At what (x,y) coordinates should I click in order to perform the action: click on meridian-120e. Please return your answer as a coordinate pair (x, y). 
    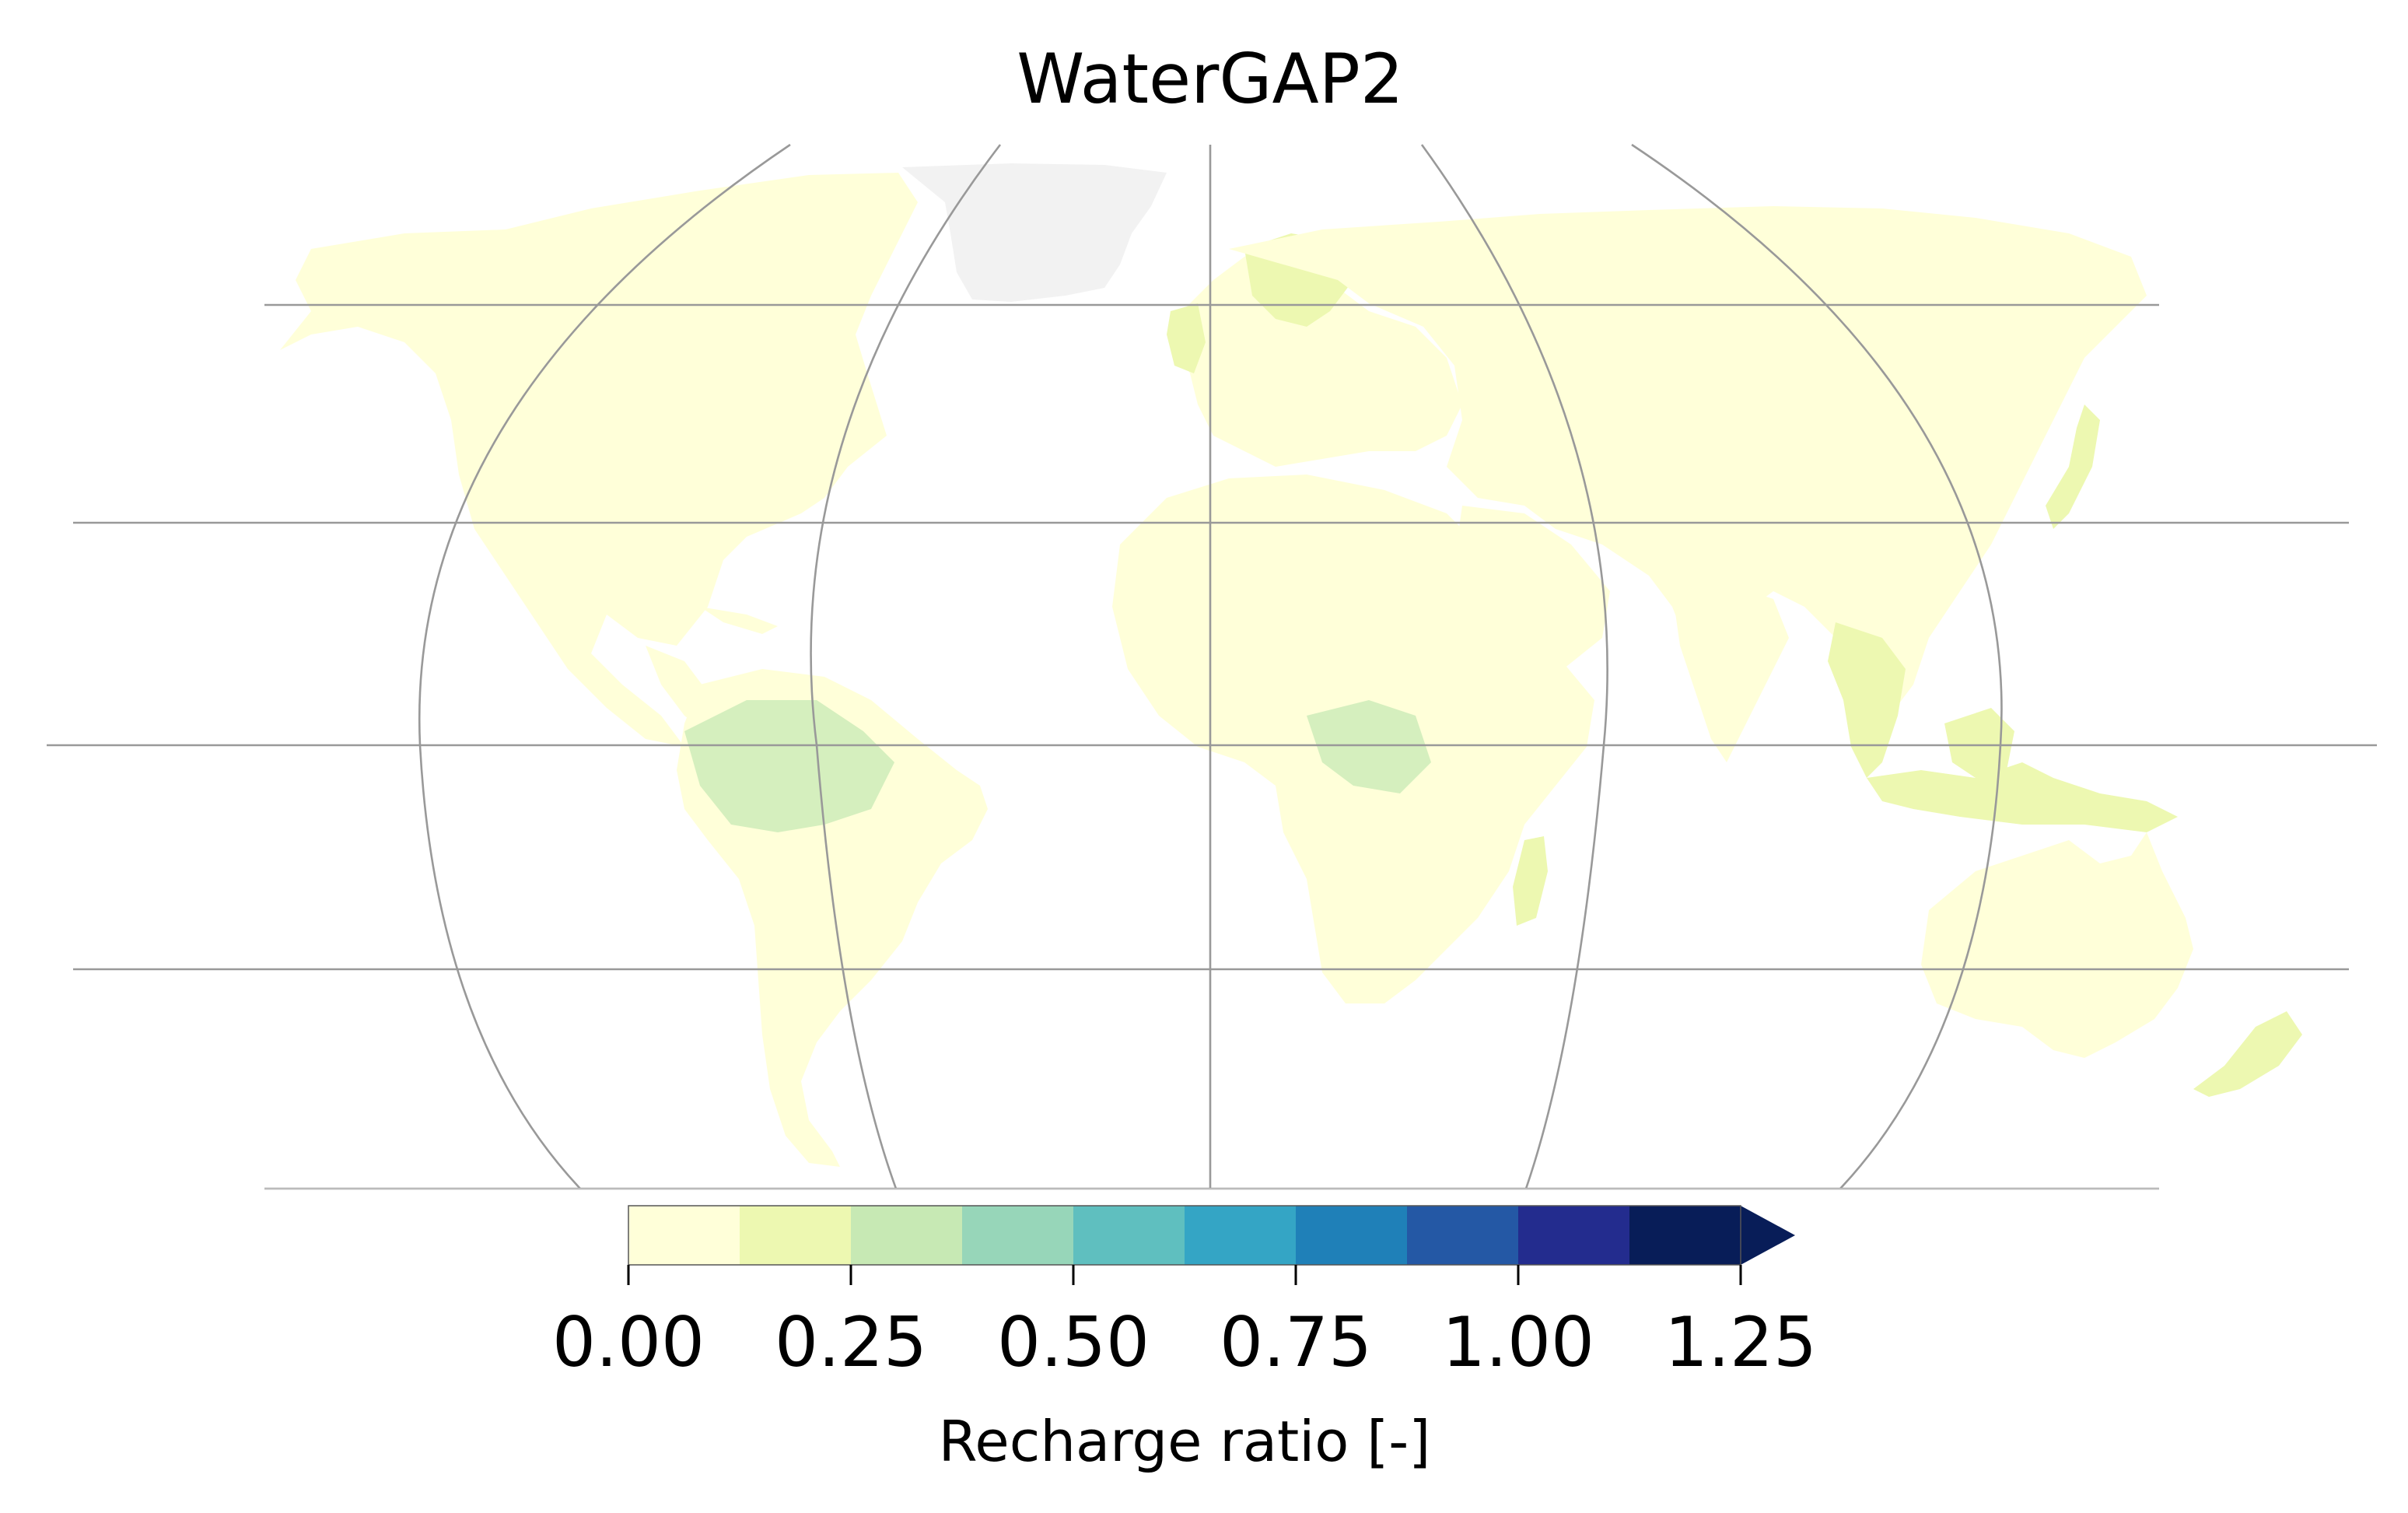
    Looking at the image, I should click on (1817, 666).